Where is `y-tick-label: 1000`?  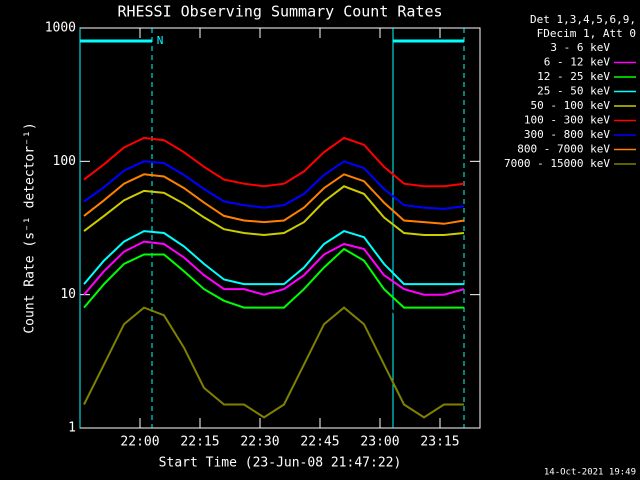 y-tick-label: 1000 is located at coordinates (60, 28).